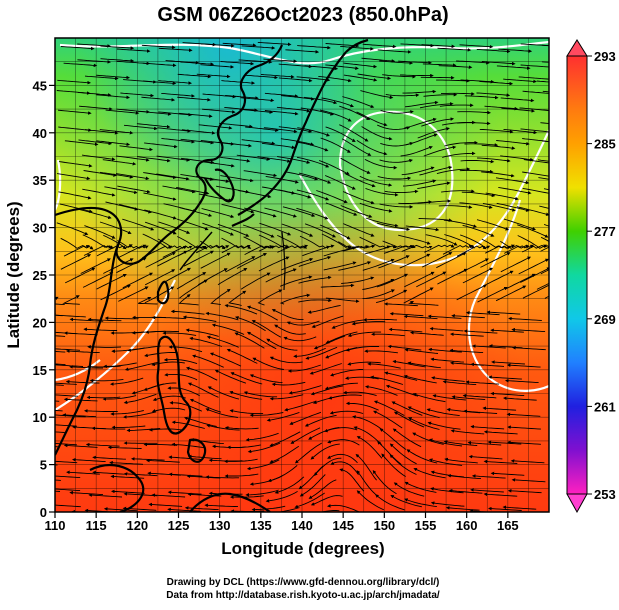  What do you see at coordinates (302, 525) in the screenshot?
I see `x-tick-label: 140` at bounding box center [302, 525].